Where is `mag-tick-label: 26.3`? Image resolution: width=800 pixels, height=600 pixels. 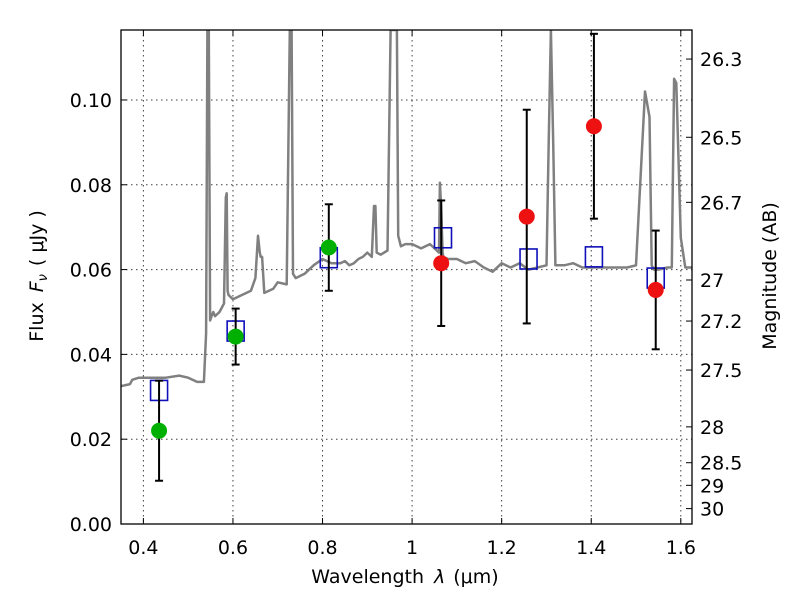
mag-tick-label: 26.3 is located at coordinates (721, 60).